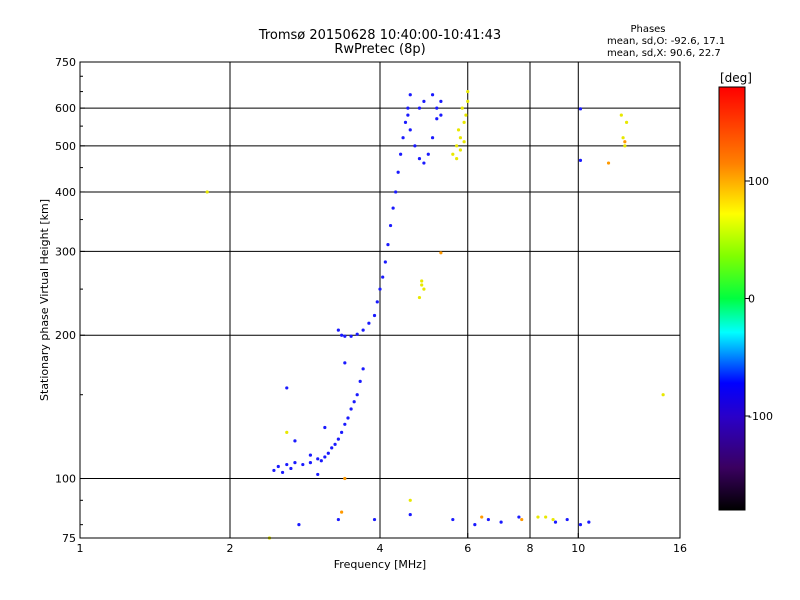  Describe the element at coordinates (379, 35) in the screenshot. I see `chart-title: Tromsø 20150628 10:40:00-10:41:43` at that location.